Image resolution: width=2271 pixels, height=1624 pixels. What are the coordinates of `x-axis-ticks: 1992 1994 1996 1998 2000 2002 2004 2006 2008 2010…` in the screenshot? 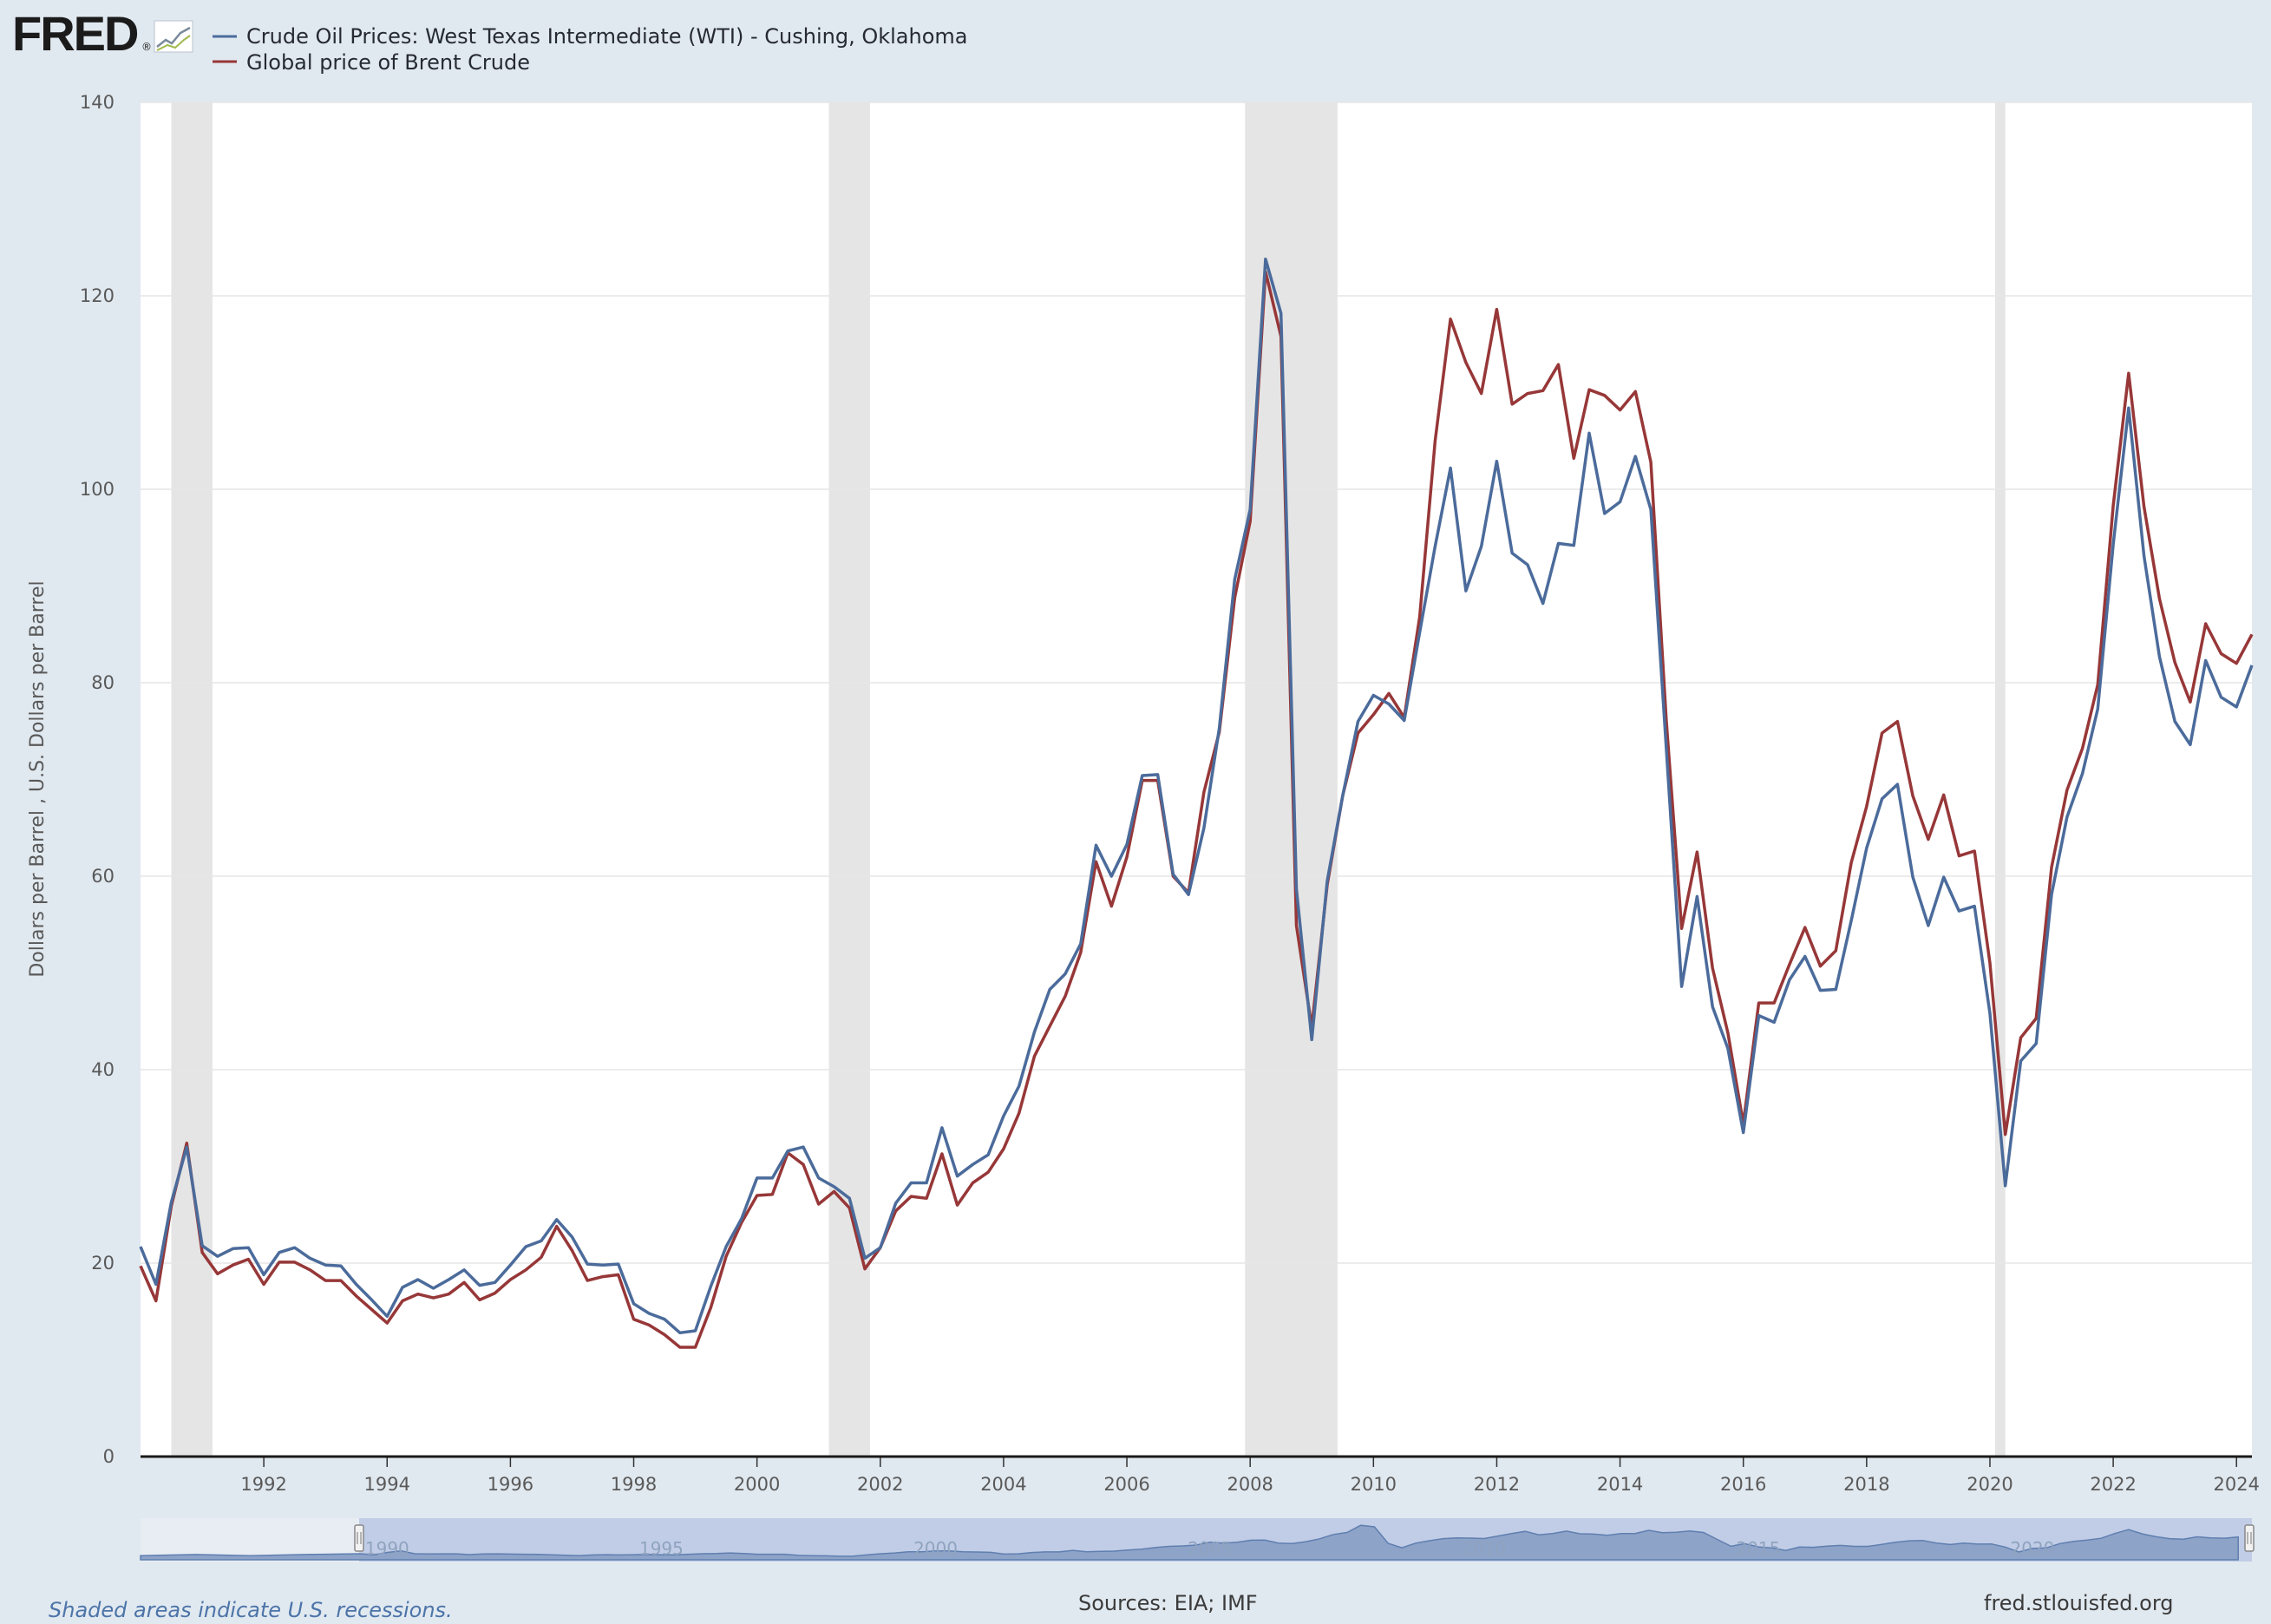 It's located at (1250, 1476).